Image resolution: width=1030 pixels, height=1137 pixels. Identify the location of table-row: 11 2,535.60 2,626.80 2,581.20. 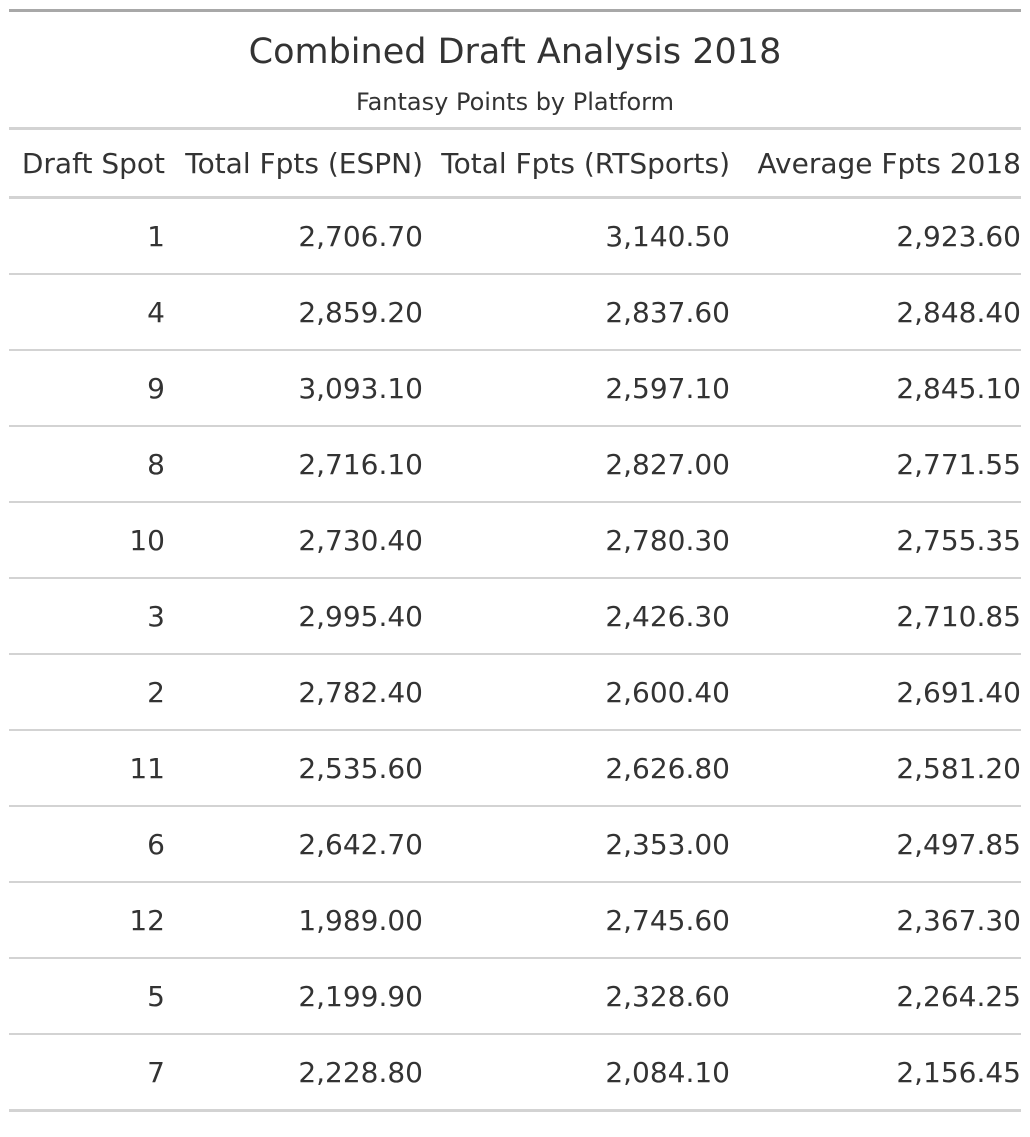
(515, 768).